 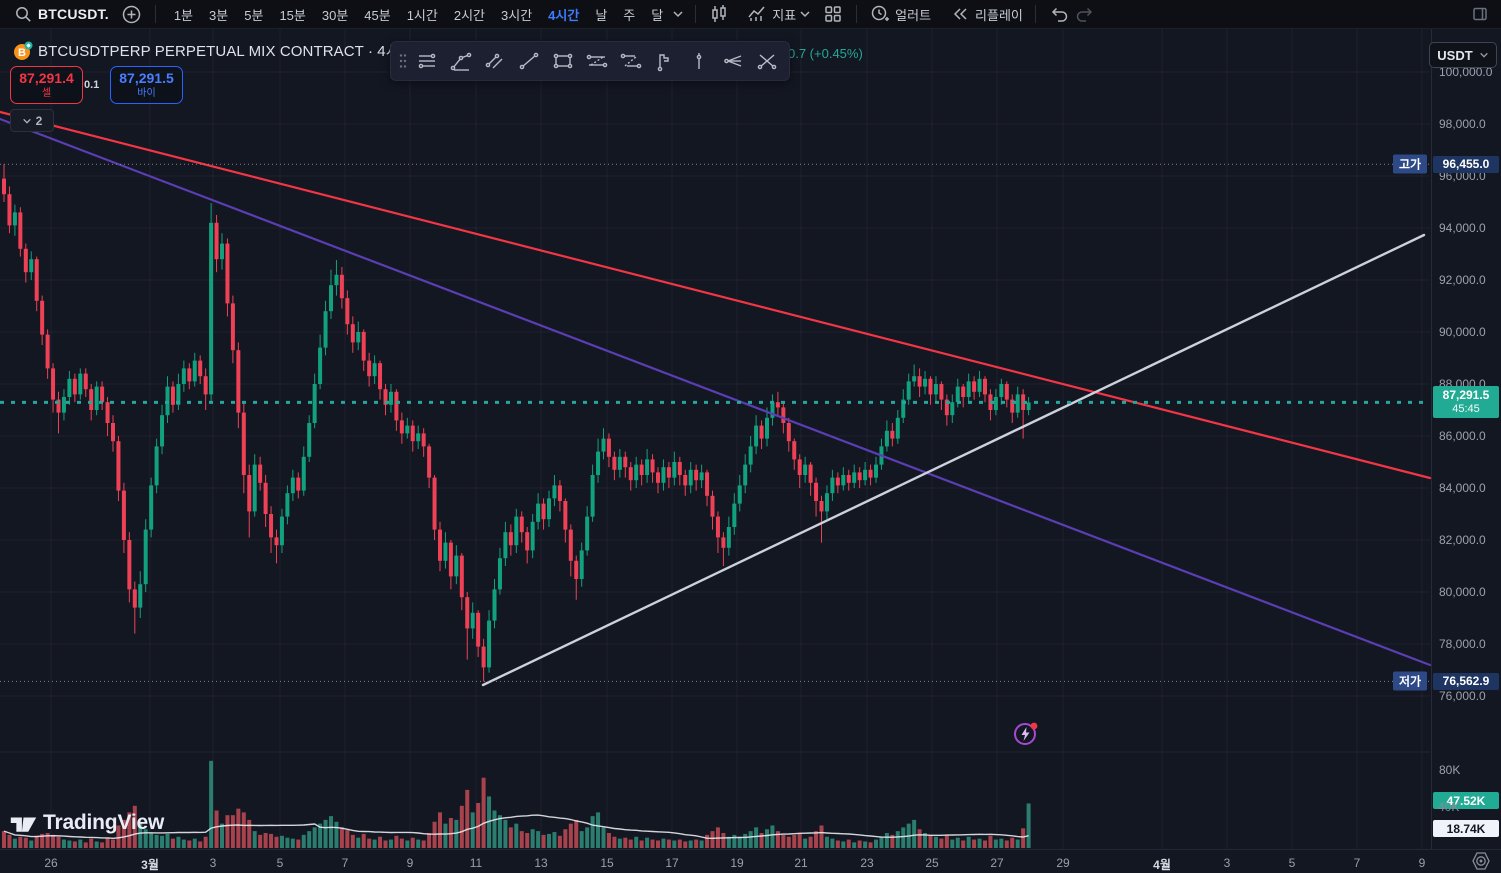 What do you see at coordinates (517, 15) in the screenshot?
I see `interval-3시간: 3시간` at bounding box center [517, 15].